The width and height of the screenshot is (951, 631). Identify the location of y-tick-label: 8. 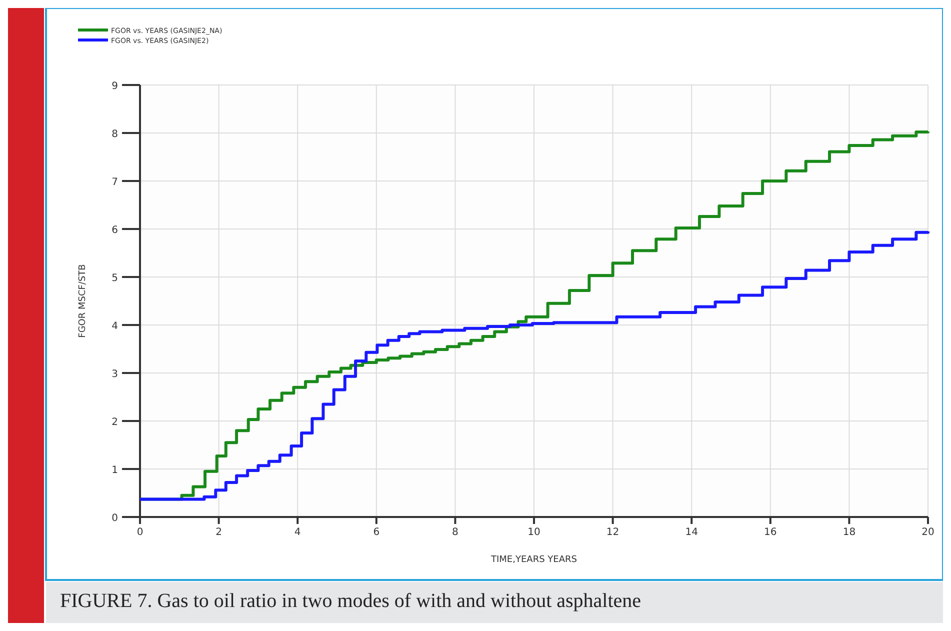
(115, 134).